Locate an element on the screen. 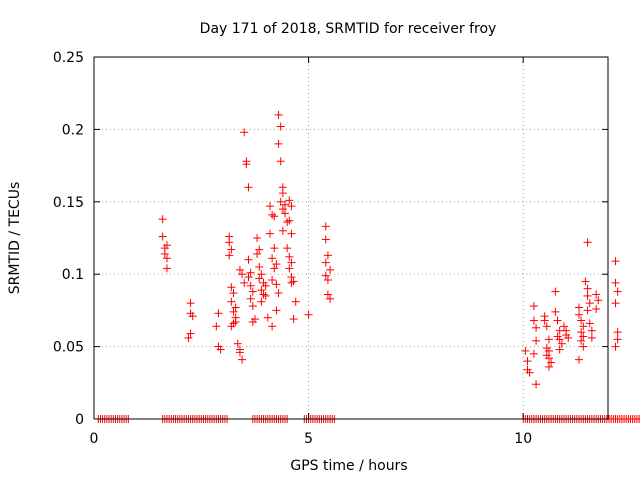 The width and height of the screenshot is (640, 480). y-tick-label: 0.2 is located at coordinates (73, 130).